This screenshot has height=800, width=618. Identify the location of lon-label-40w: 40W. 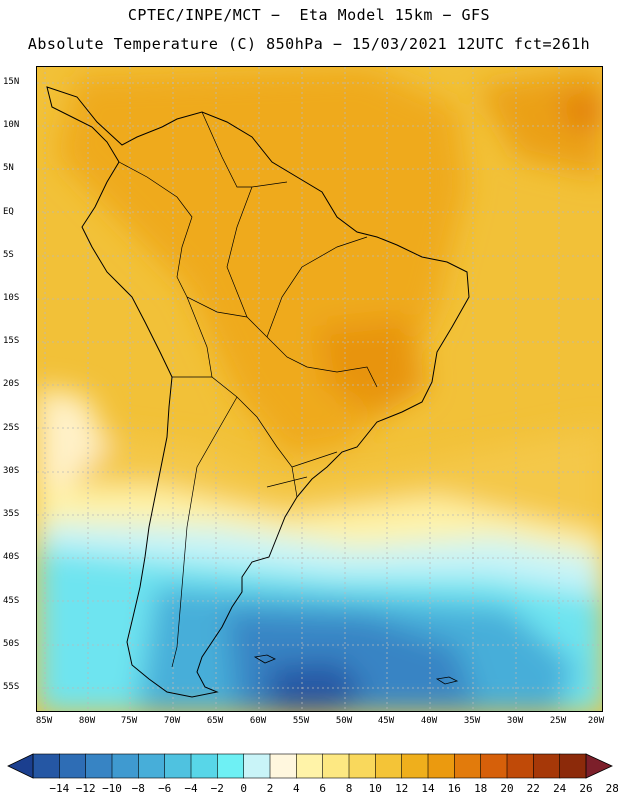
(429, 721).